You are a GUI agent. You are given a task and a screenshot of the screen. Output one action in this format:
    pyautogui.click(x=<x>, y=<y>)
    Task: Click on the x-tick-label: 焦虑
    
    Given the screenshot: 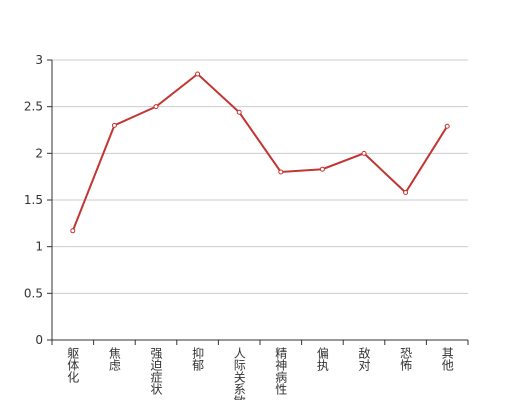 What is the action you would take?
    pyautogui.click(x=114, y=359)
    